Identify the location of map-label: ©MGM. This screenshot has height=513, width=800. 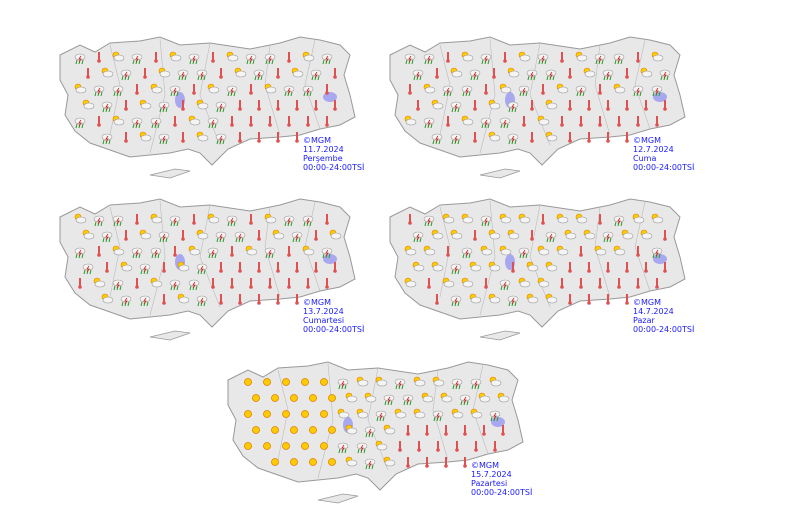
(647, 140).